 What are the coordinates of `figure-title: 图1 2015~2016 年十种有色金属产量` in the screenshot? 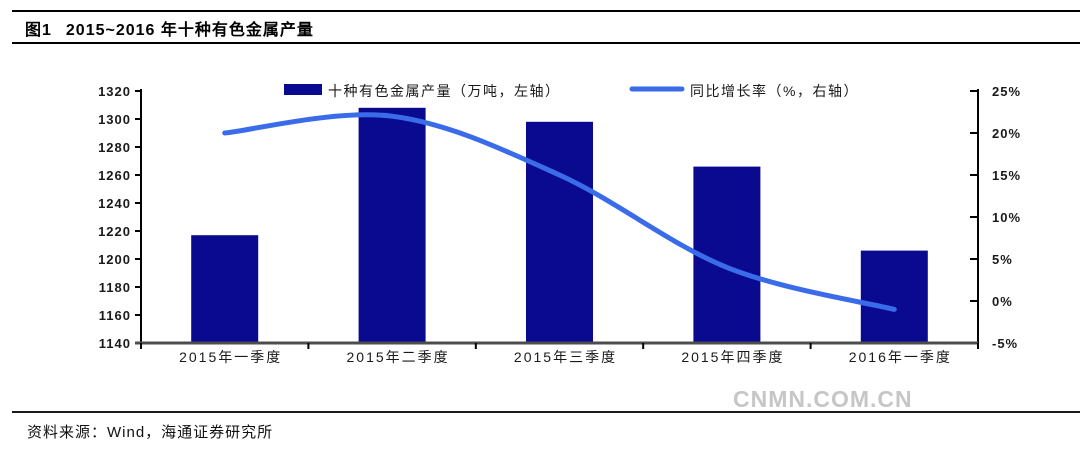 It's located at (169, 28).